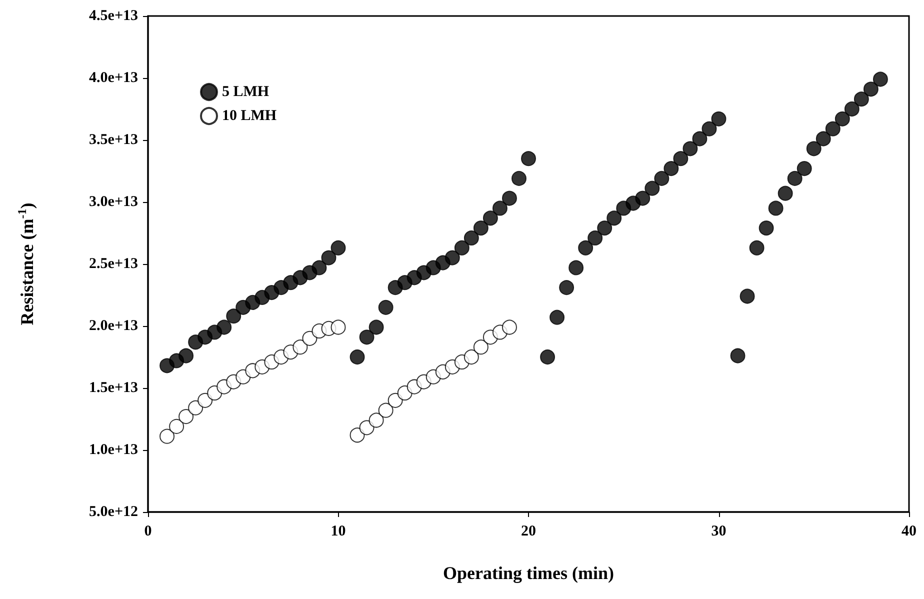 The image size is (924, 599). What do you see at coordinates (113, 16) in the screenshot?
I see `y-tick-label: 4.5e+13` at bounding box center [113, 16].